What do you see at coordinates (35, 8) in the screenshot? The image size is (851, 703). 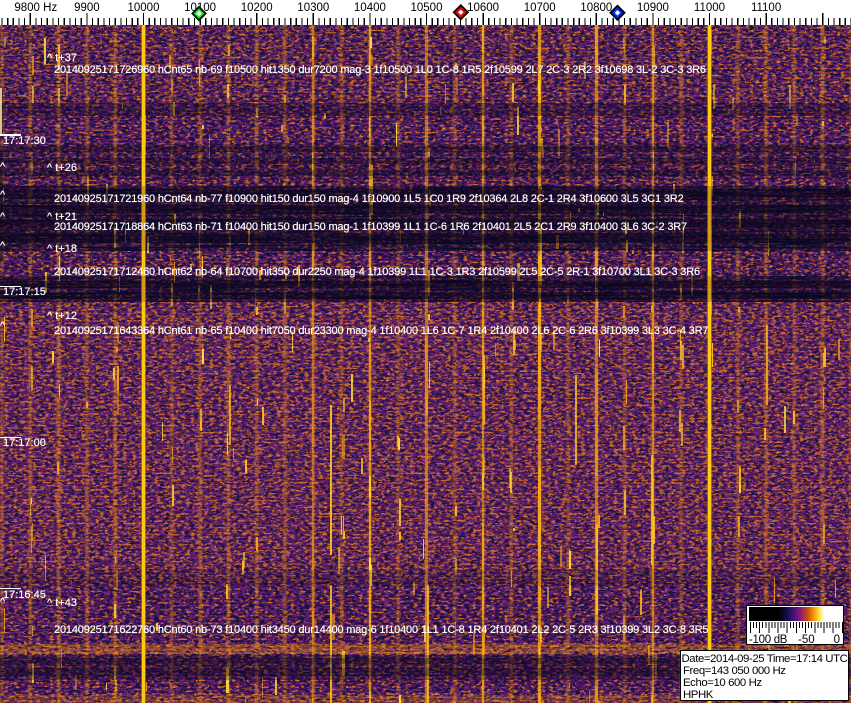 I see `svg-text: 9800 Hz` at bounding box center [35, 8].